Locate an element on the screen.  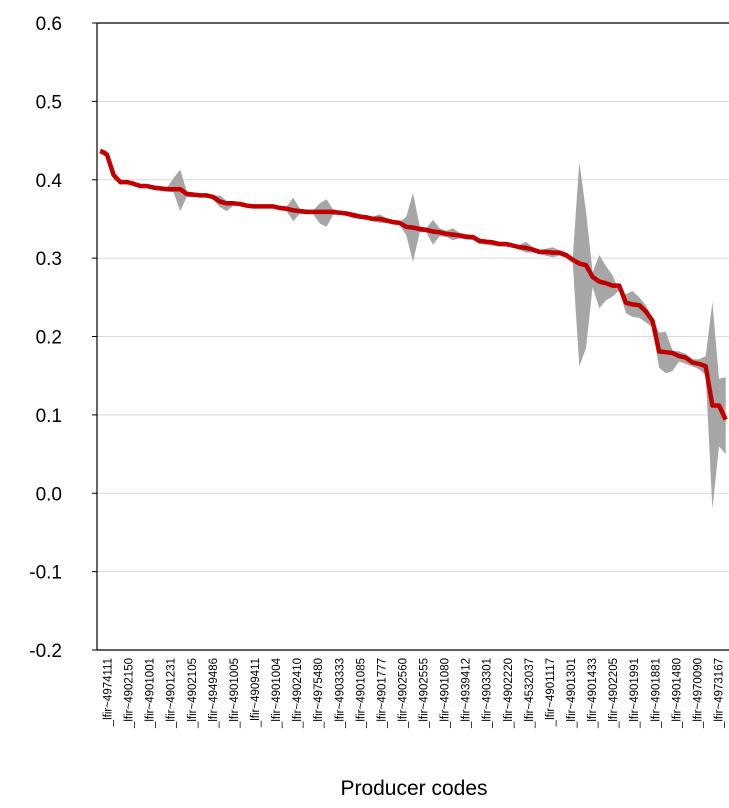
x-tick-label: _lfir~4974111 is located at coordinates (109, 692).